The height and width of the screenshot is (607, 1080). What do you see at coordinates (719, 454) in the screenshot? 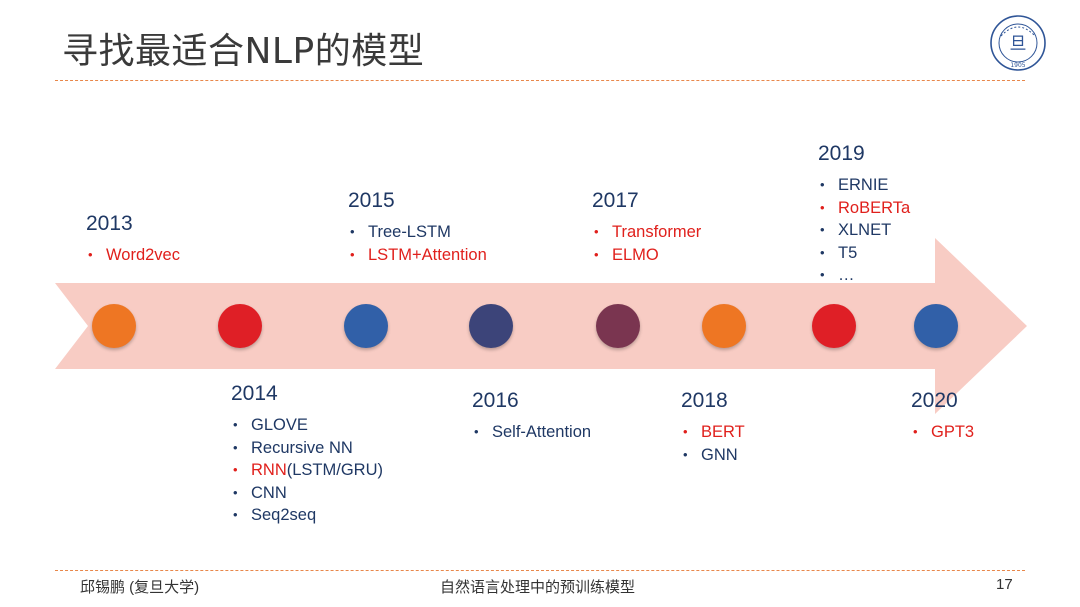
I see `model-name: GNN` at bounding box center [719, 454].